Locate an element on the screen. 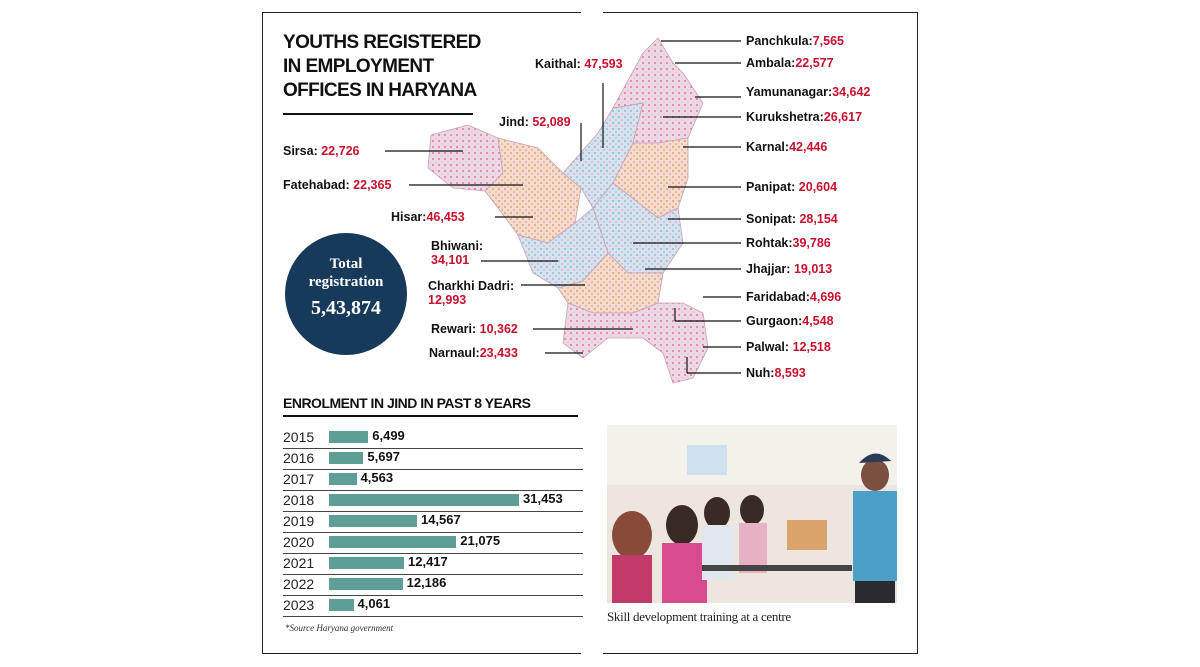  label-hisar: Hisar:46,453 is located at coordinates (428, 217).